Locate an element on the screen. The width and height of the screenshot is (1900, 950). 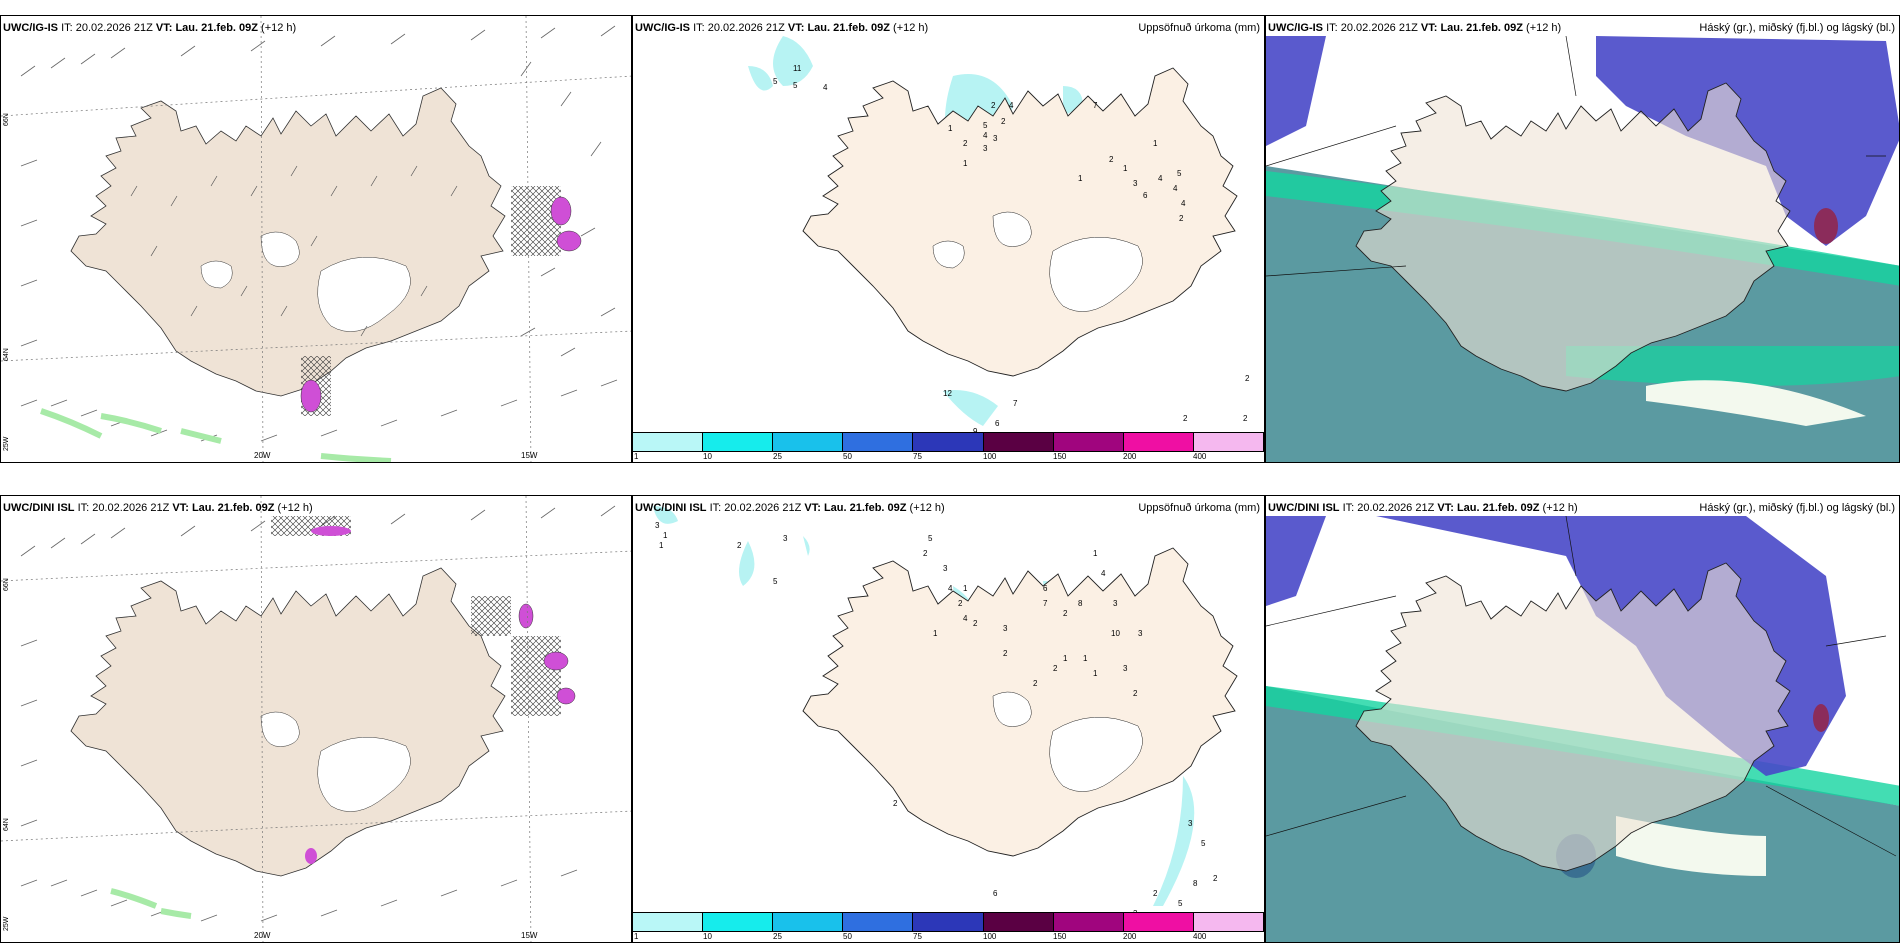
lon-label-20: 20W is located at coordinates (262, 455).